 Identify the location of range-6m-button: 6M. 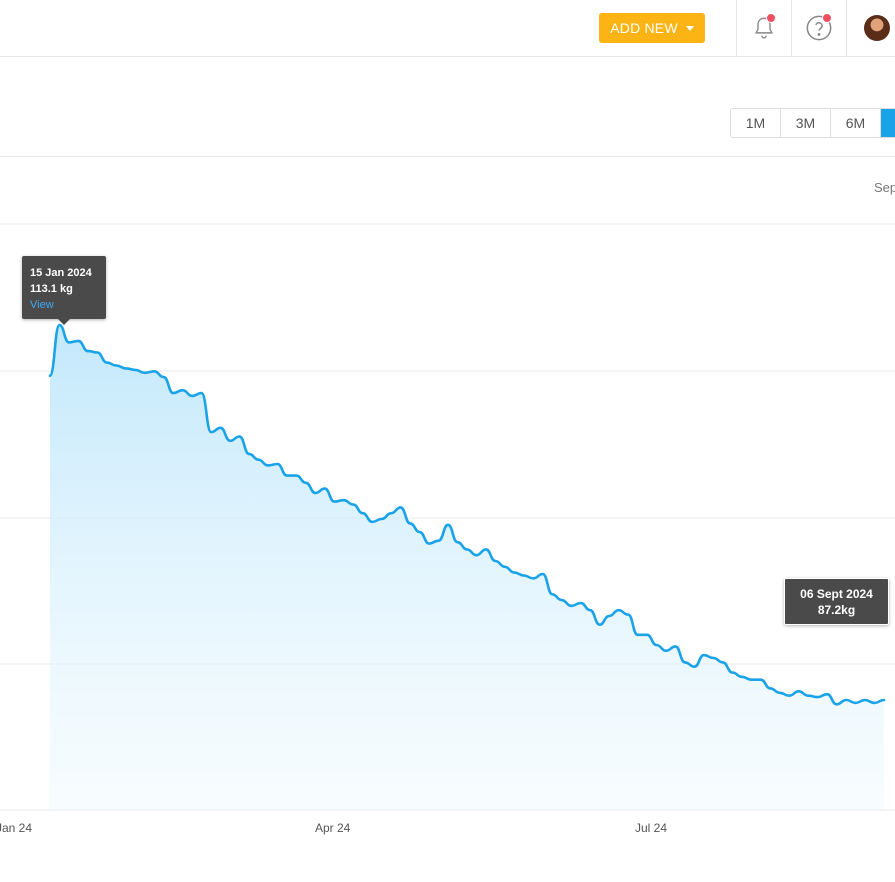
(856, 123).